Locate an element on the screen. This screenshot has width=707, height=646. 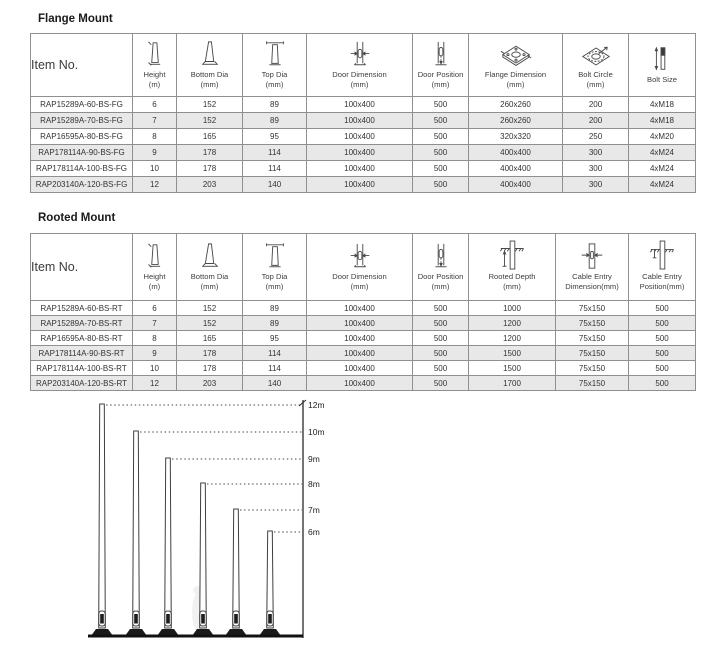
column-label: Height is located at coordinates (154, 276).